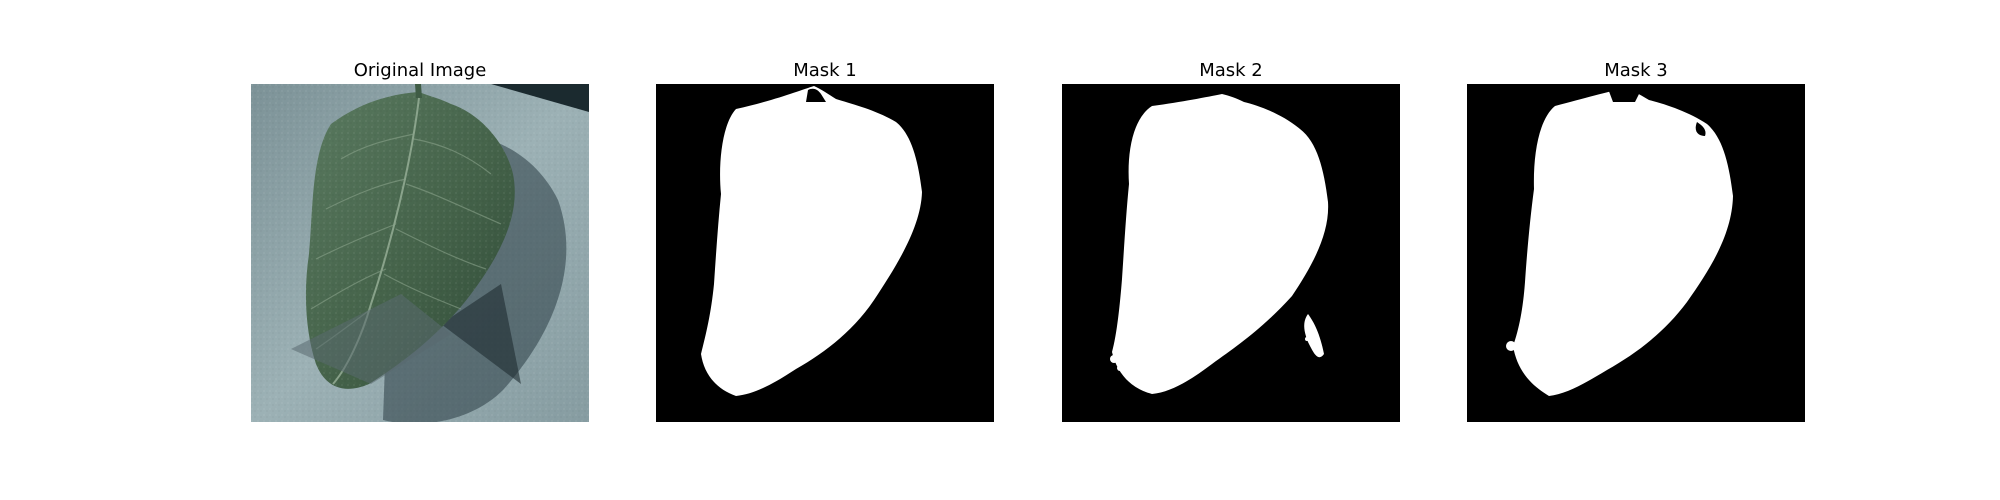 The width and height of the screenshot is (2000, 500). I want to click on panel-title: Mask 2, so click(1231, 70).